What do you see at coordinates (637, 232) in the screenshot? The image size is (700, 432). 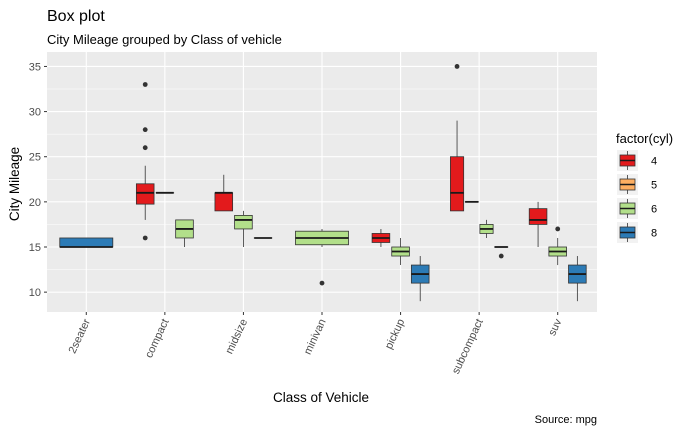 I see `legend-item-8: 8` at bounding box center [637, 232].